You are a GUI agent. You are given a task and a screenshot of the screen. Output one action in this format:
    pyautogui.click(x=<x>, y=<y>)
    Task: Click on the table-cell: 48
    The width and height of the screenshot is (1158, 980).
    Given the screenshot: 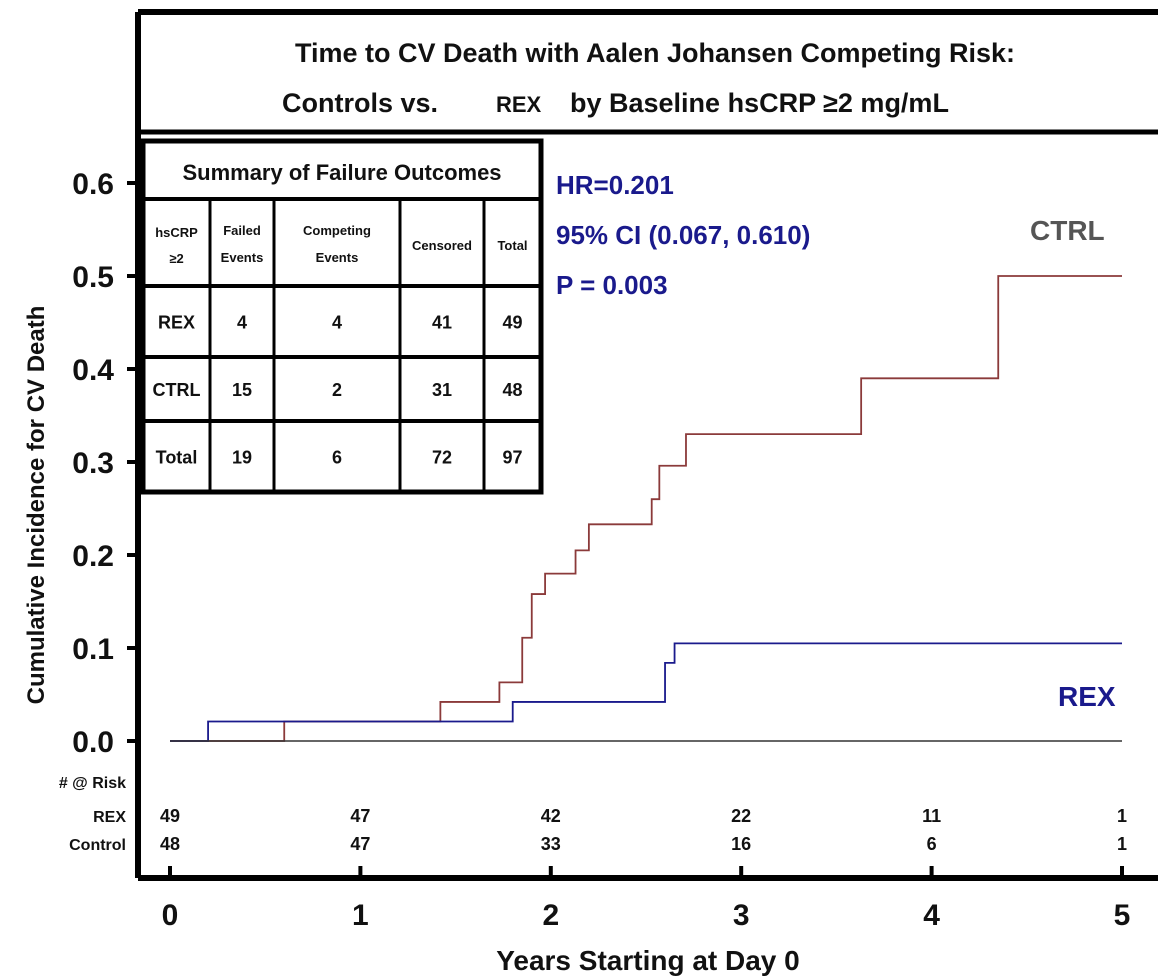 What is the action you would take?
    pyautogui.click(x=512, y=390)
    